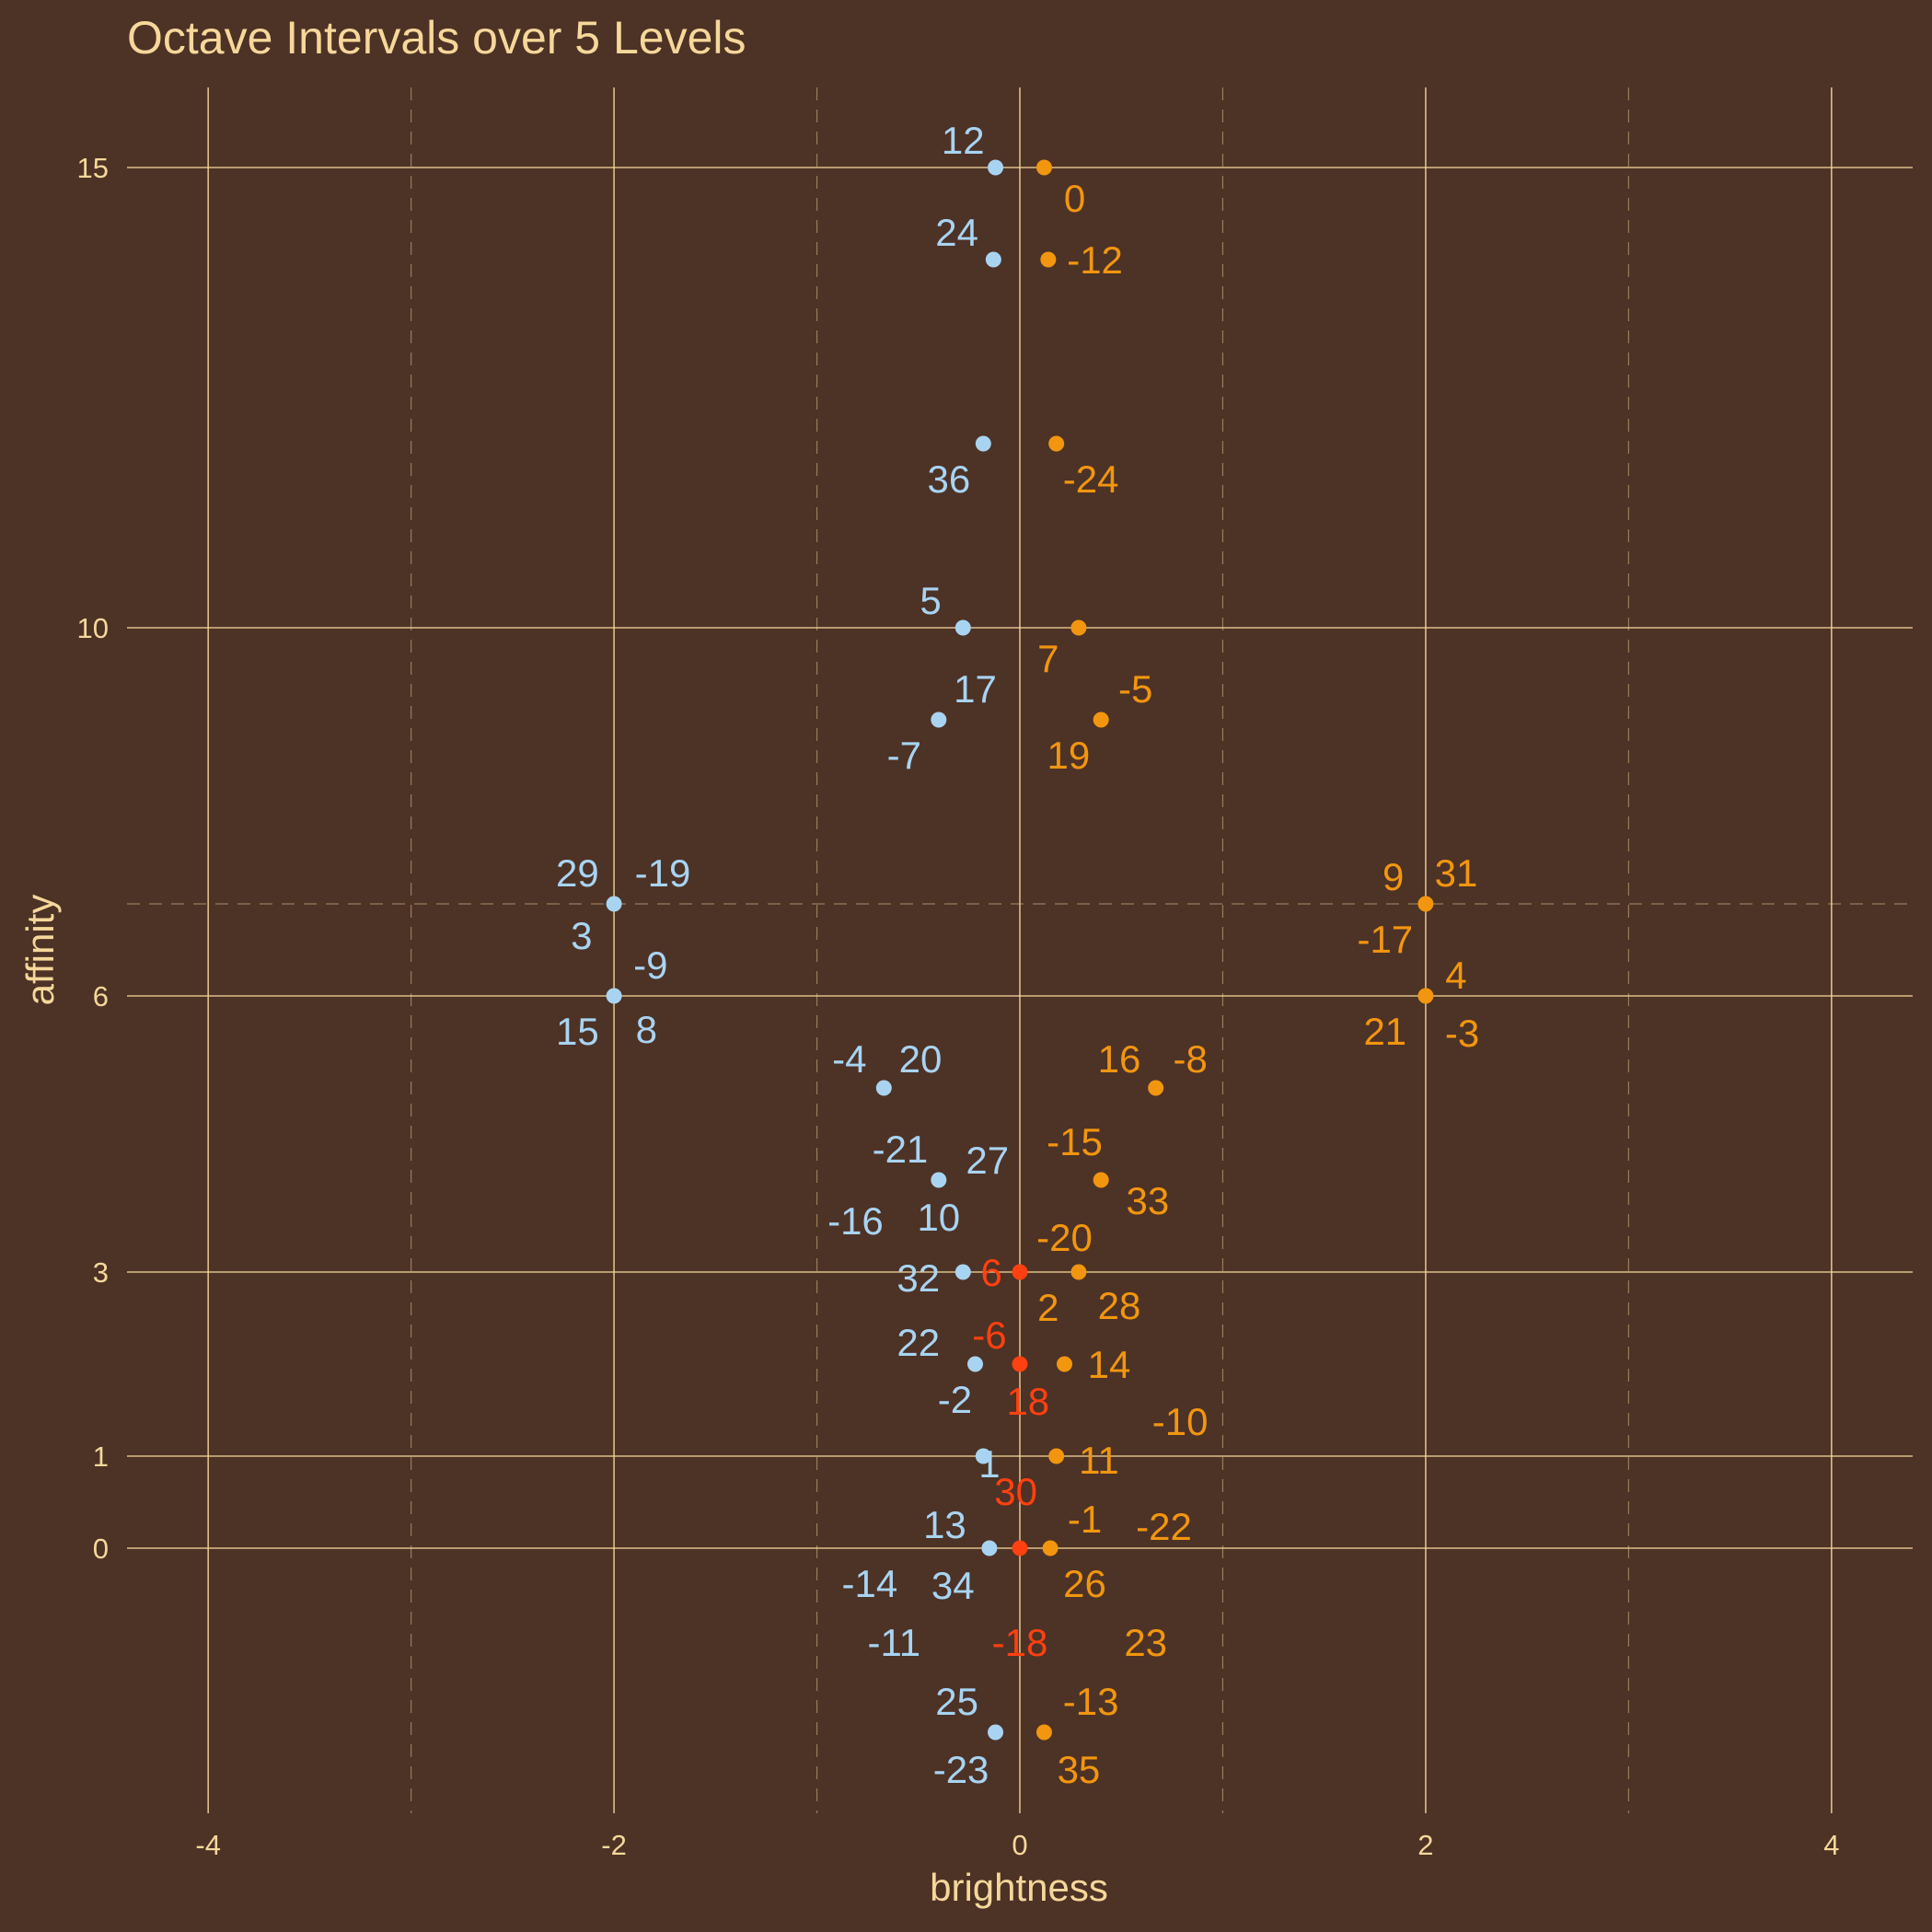 This screenshot has height=1932, width=1932. I want to click on y-tick-label: 3, so click(101, 1273).